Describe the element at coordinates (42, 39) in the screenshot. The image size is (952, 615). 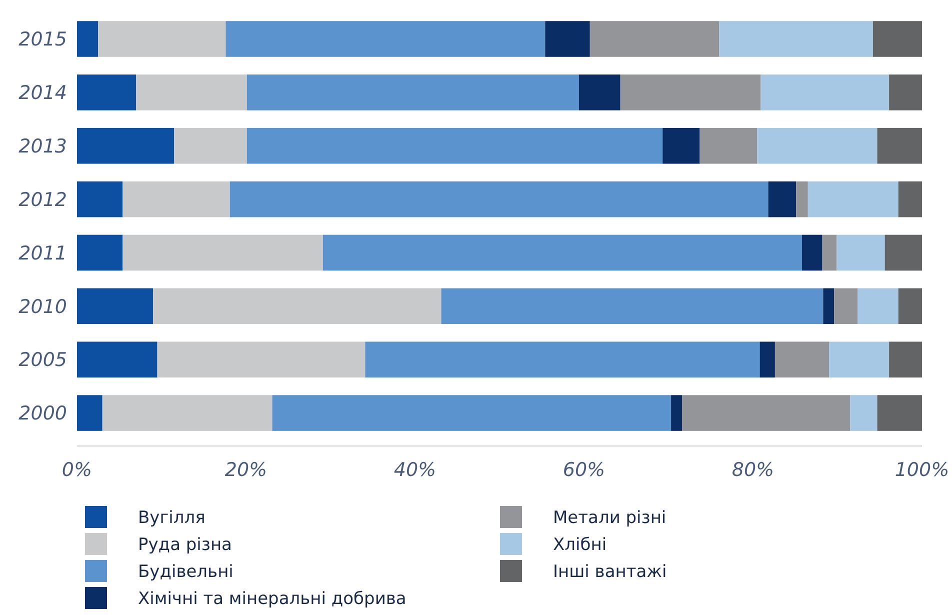
I see `y-tick-label: 2015` at that location.